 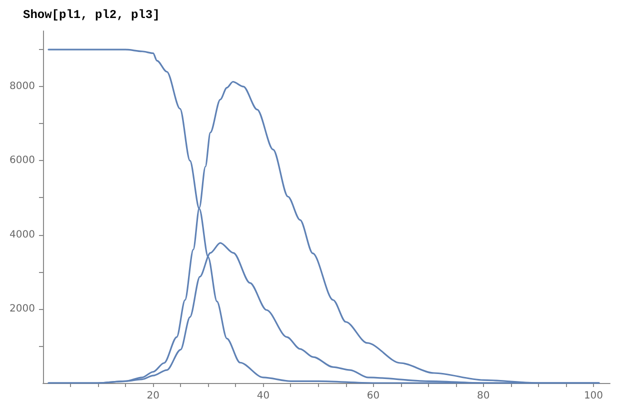 I want to click on x-tick-label: 20, so click(x=153, y=396).